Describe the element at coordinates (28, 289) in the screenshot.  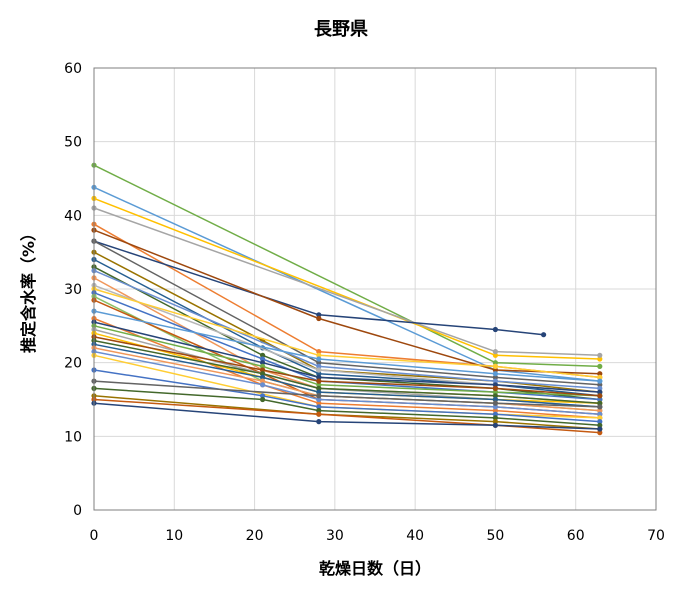
I see `y-axis-title: 推定含水率（%）` at that location.